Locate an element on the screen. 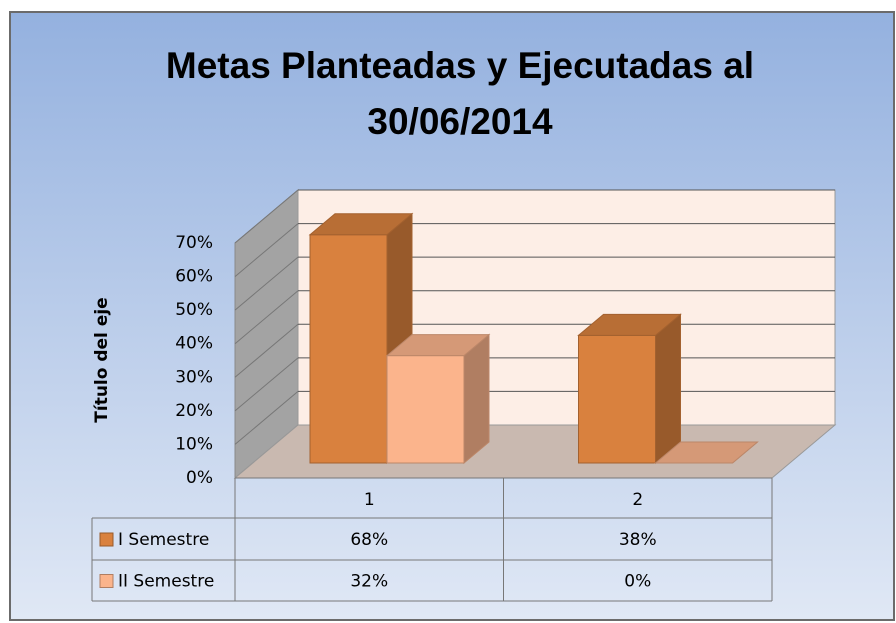  y-tick-label: 50% is located at coordinates (194, 310).